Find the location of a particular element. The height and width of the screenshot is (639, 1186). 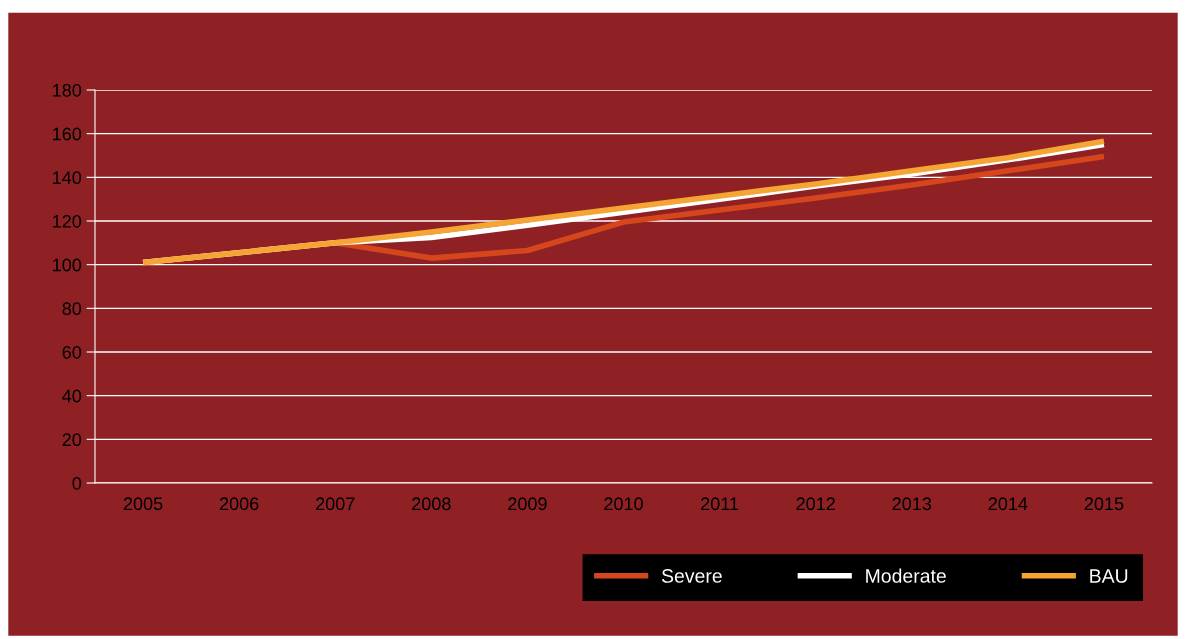

x-tick-label: 2014 is located at coordinates (1008, 504).